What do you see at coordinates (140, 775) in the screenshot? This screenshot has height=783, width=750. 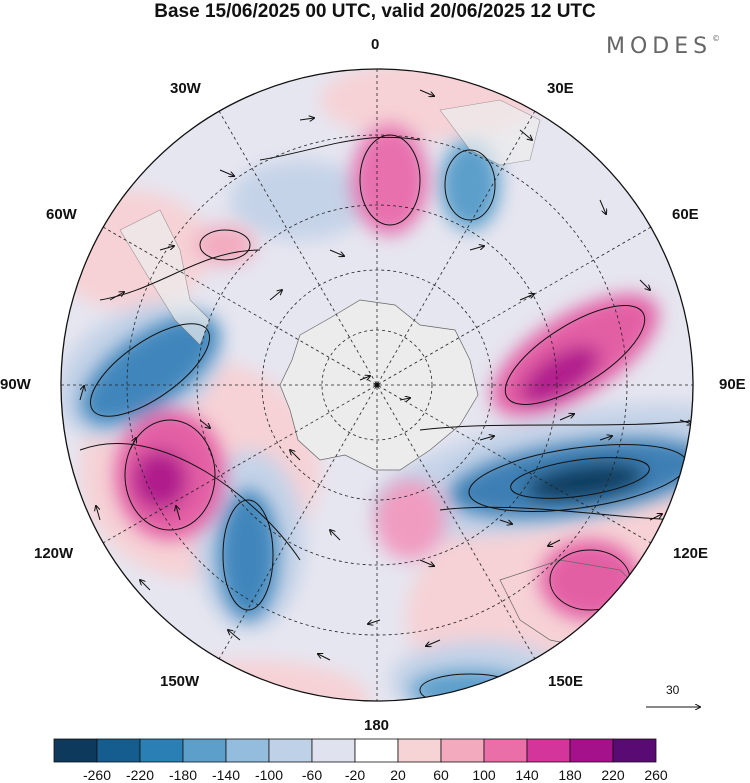 I see `colorbar-tick-label: -220` at bounding box center [140, 775].